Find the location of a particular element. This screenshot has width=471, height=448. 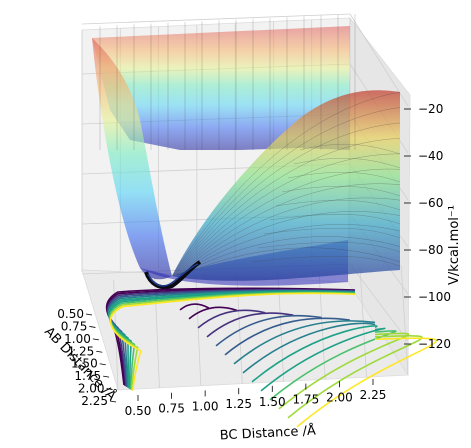

x-axis-label: BC Distance /Å is located at coordinates (267, 432).